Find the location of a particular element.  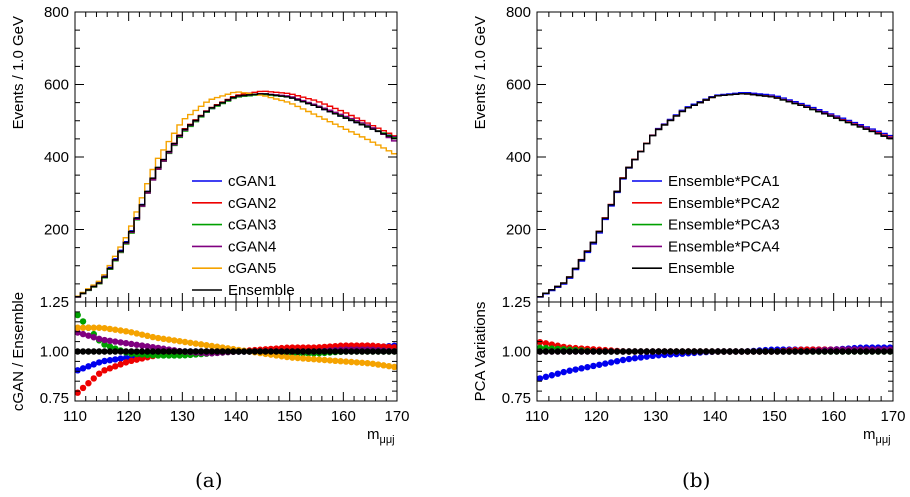

series-line-Ensemble is located at coordinates (236, 195).